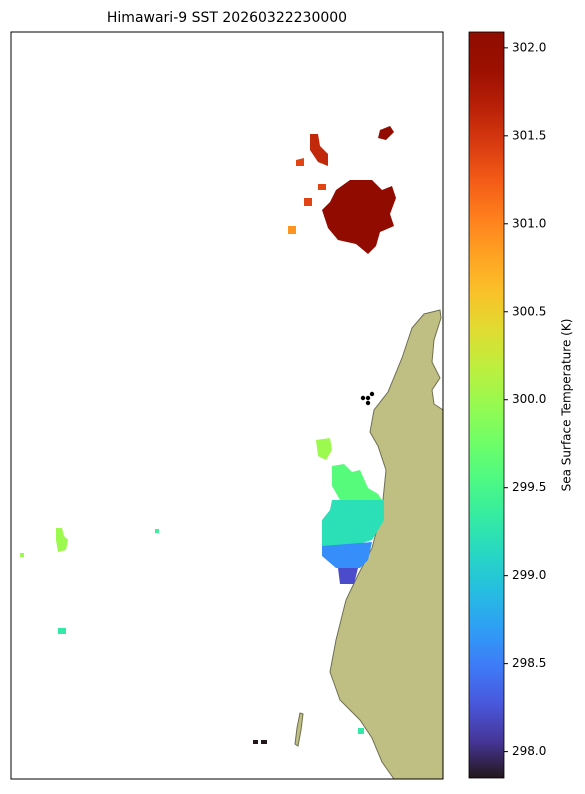 The width and height of the screenshot is (585, 794). Describe the element at coordinates (386, 544) in the screenshot. I see `land` at that location.